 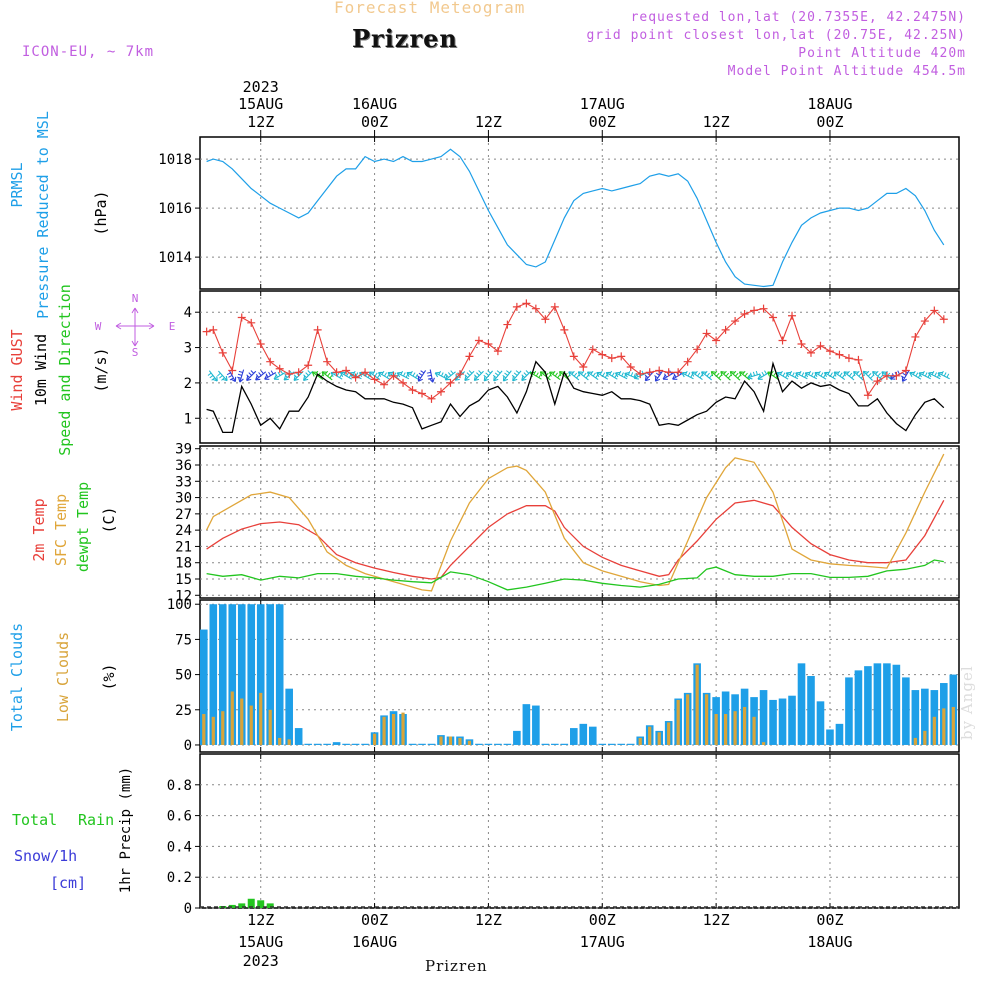 I want to click on point-altitude: Point Altitude 420m, so click(x=882, y=53).